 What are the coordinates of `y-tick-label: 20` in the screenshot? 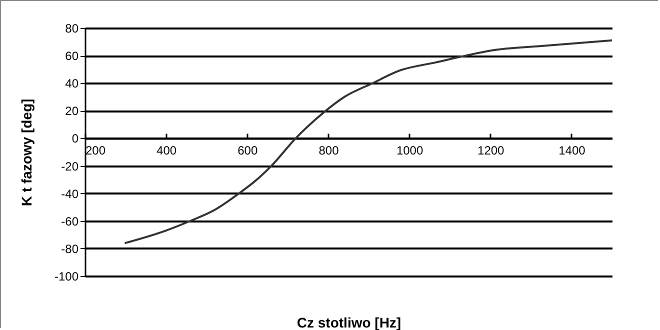 It's located at (72, 111).